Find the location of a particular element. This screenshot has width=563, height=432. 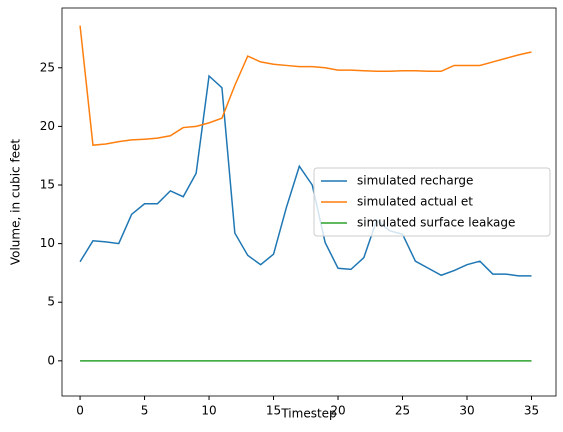

legend-label: simulated surface leakage is located at coordinates (436, 223).